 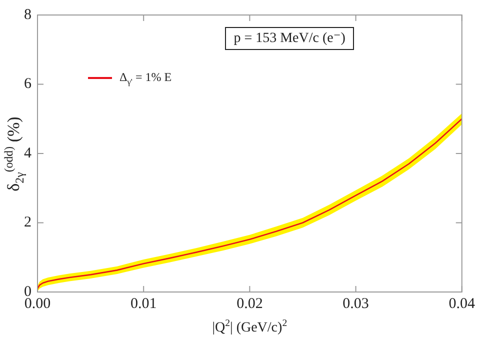 I want to click on x-tick-label: 0.03, so click(x=355, y=304).